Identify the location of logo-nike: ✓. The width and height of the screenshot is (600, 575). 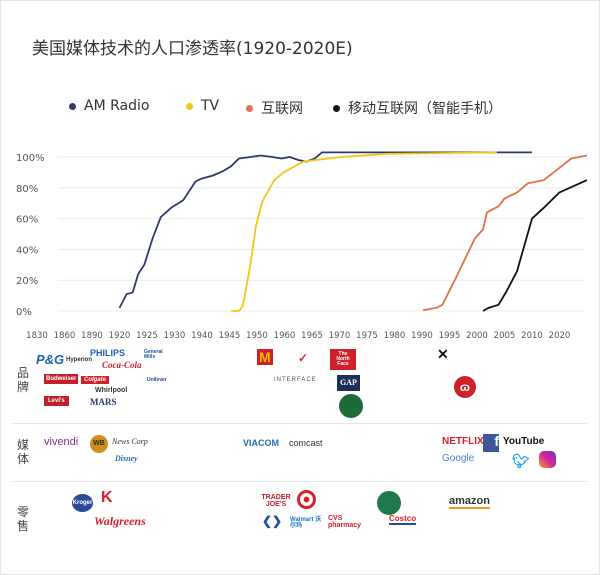
(303, 358).